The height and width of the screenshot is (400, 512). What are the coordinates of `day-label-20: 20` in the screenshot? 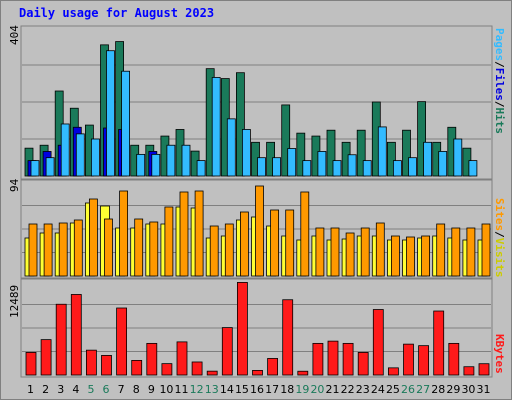 It's located at (317, 389).